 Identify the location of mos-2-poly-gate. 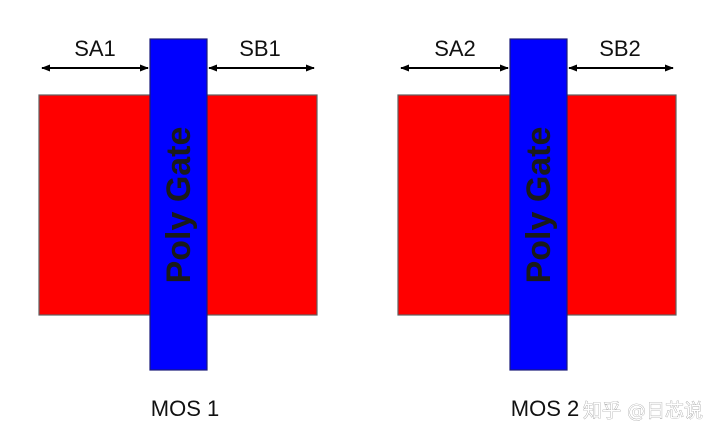
(538, 204).